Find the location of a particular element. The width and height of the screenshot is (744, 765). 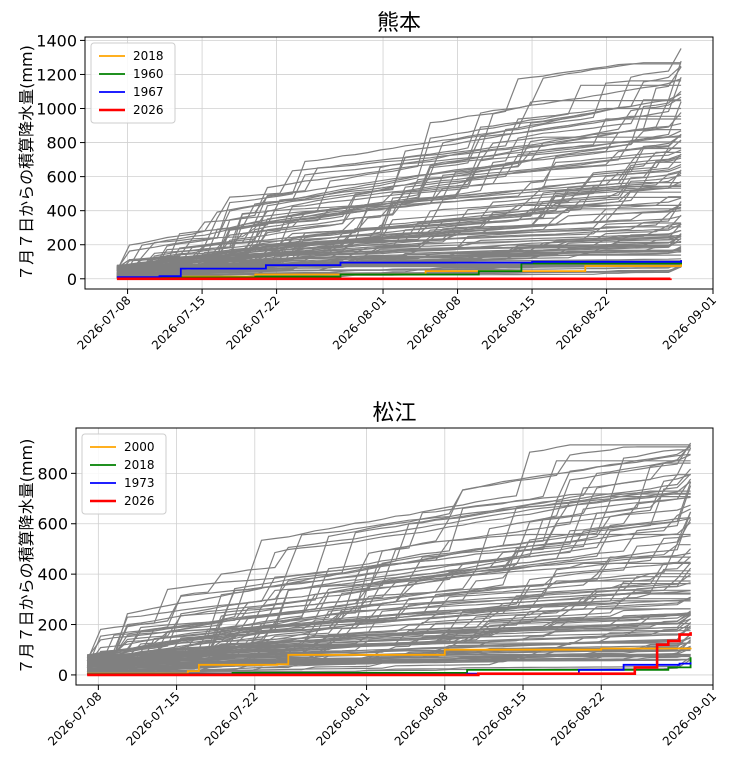

series-line-1960 is located at coordinates (399, 269).